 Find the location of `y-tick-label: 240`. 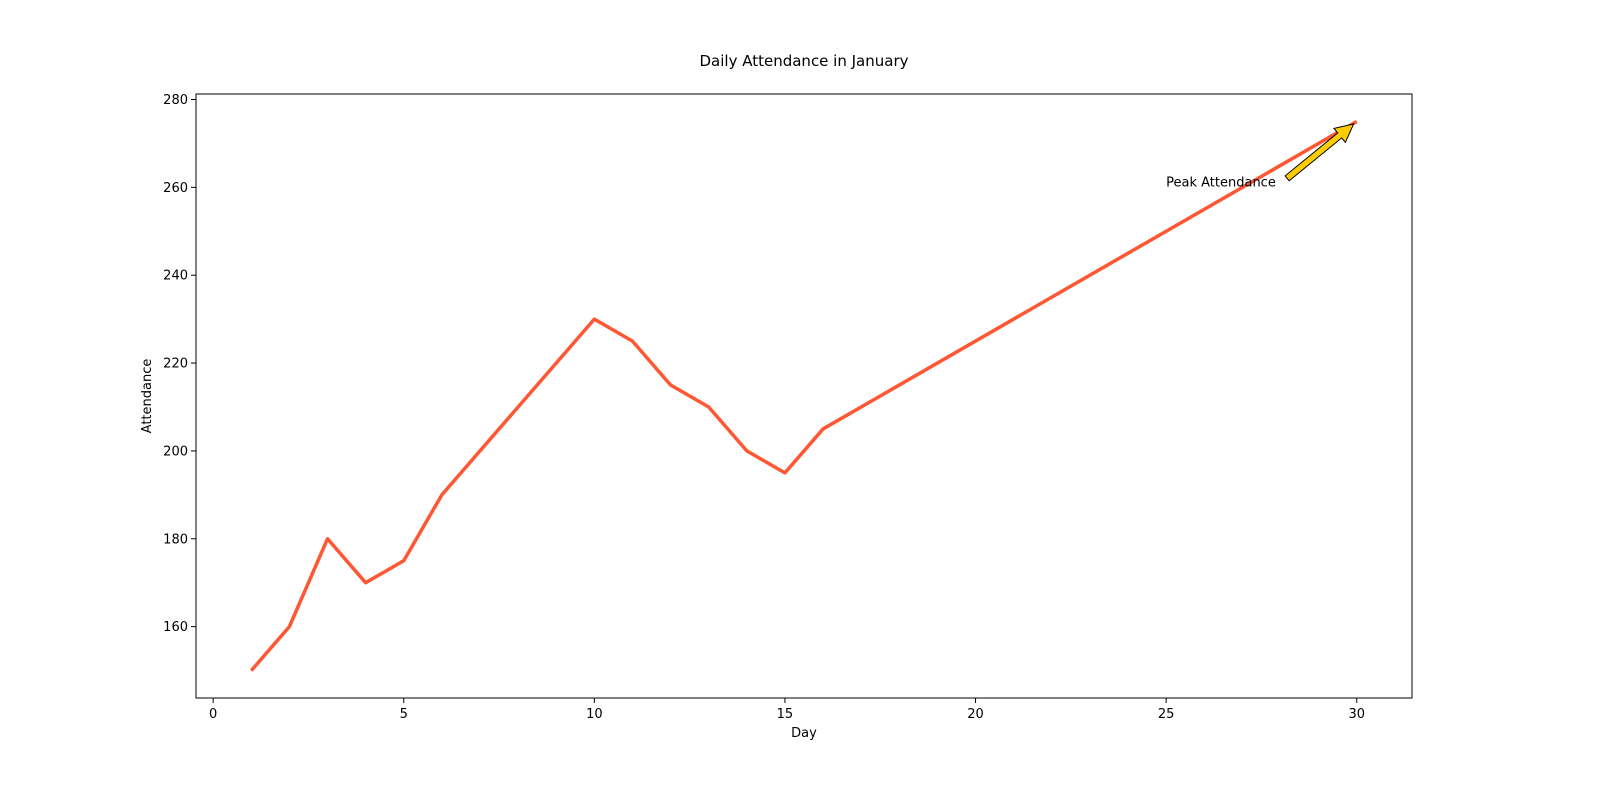

y-tick-label: 240 is located at coordinates (175, 276).